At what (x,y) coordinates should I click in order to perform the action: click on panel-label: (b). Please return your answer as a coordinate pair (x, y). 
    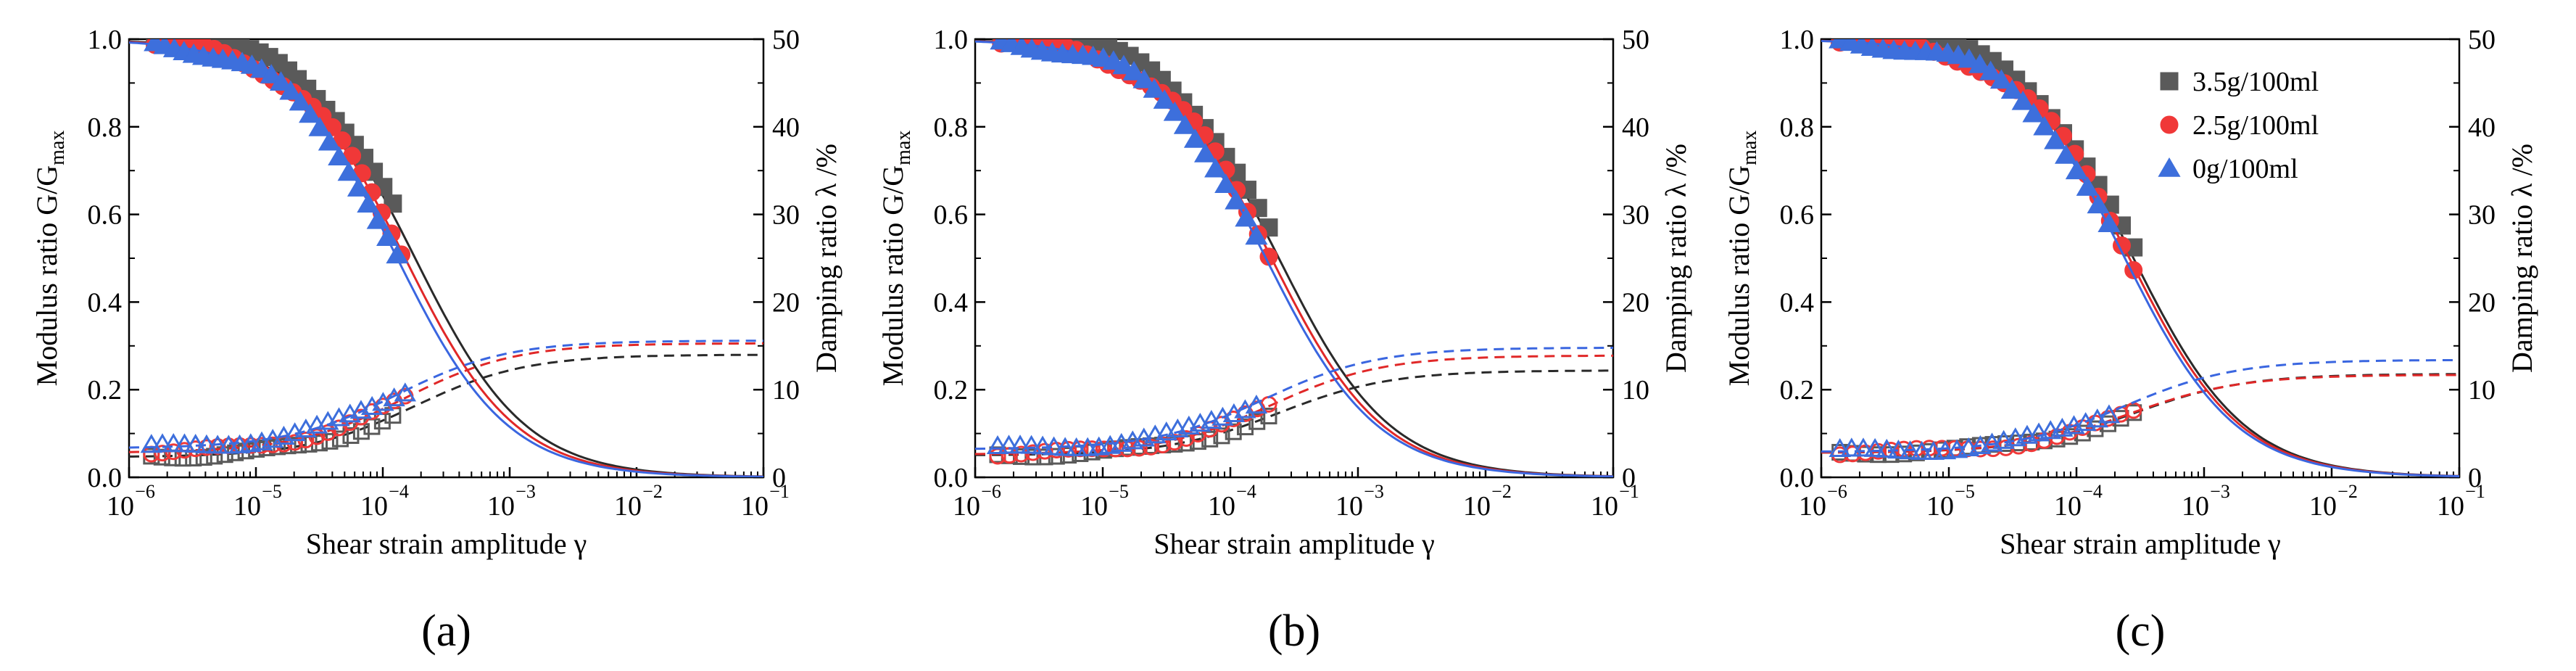
    Looking at the image, I should click on (1294, 631).